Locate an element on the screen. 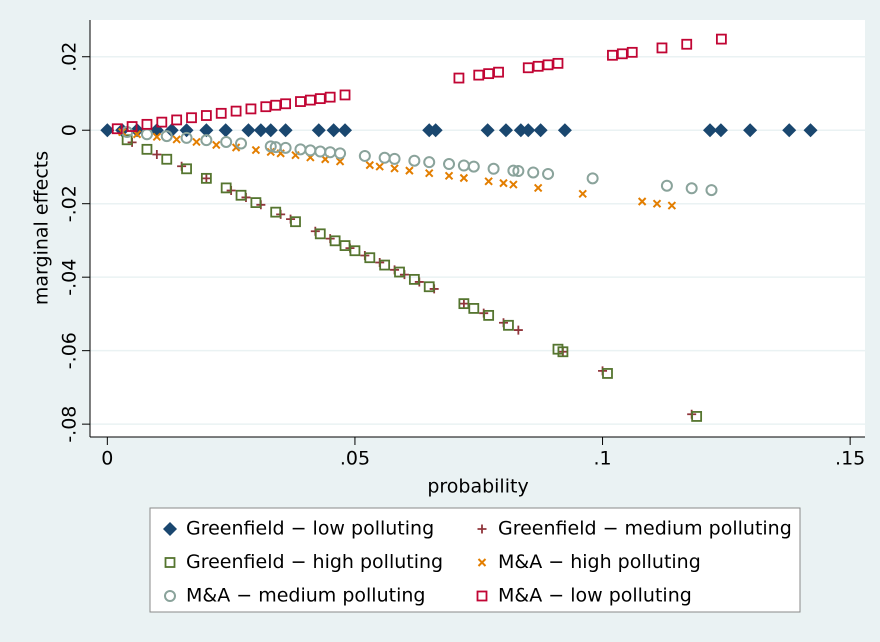  legend-label: M&A − low polluting is located at coordinates (595, 596).